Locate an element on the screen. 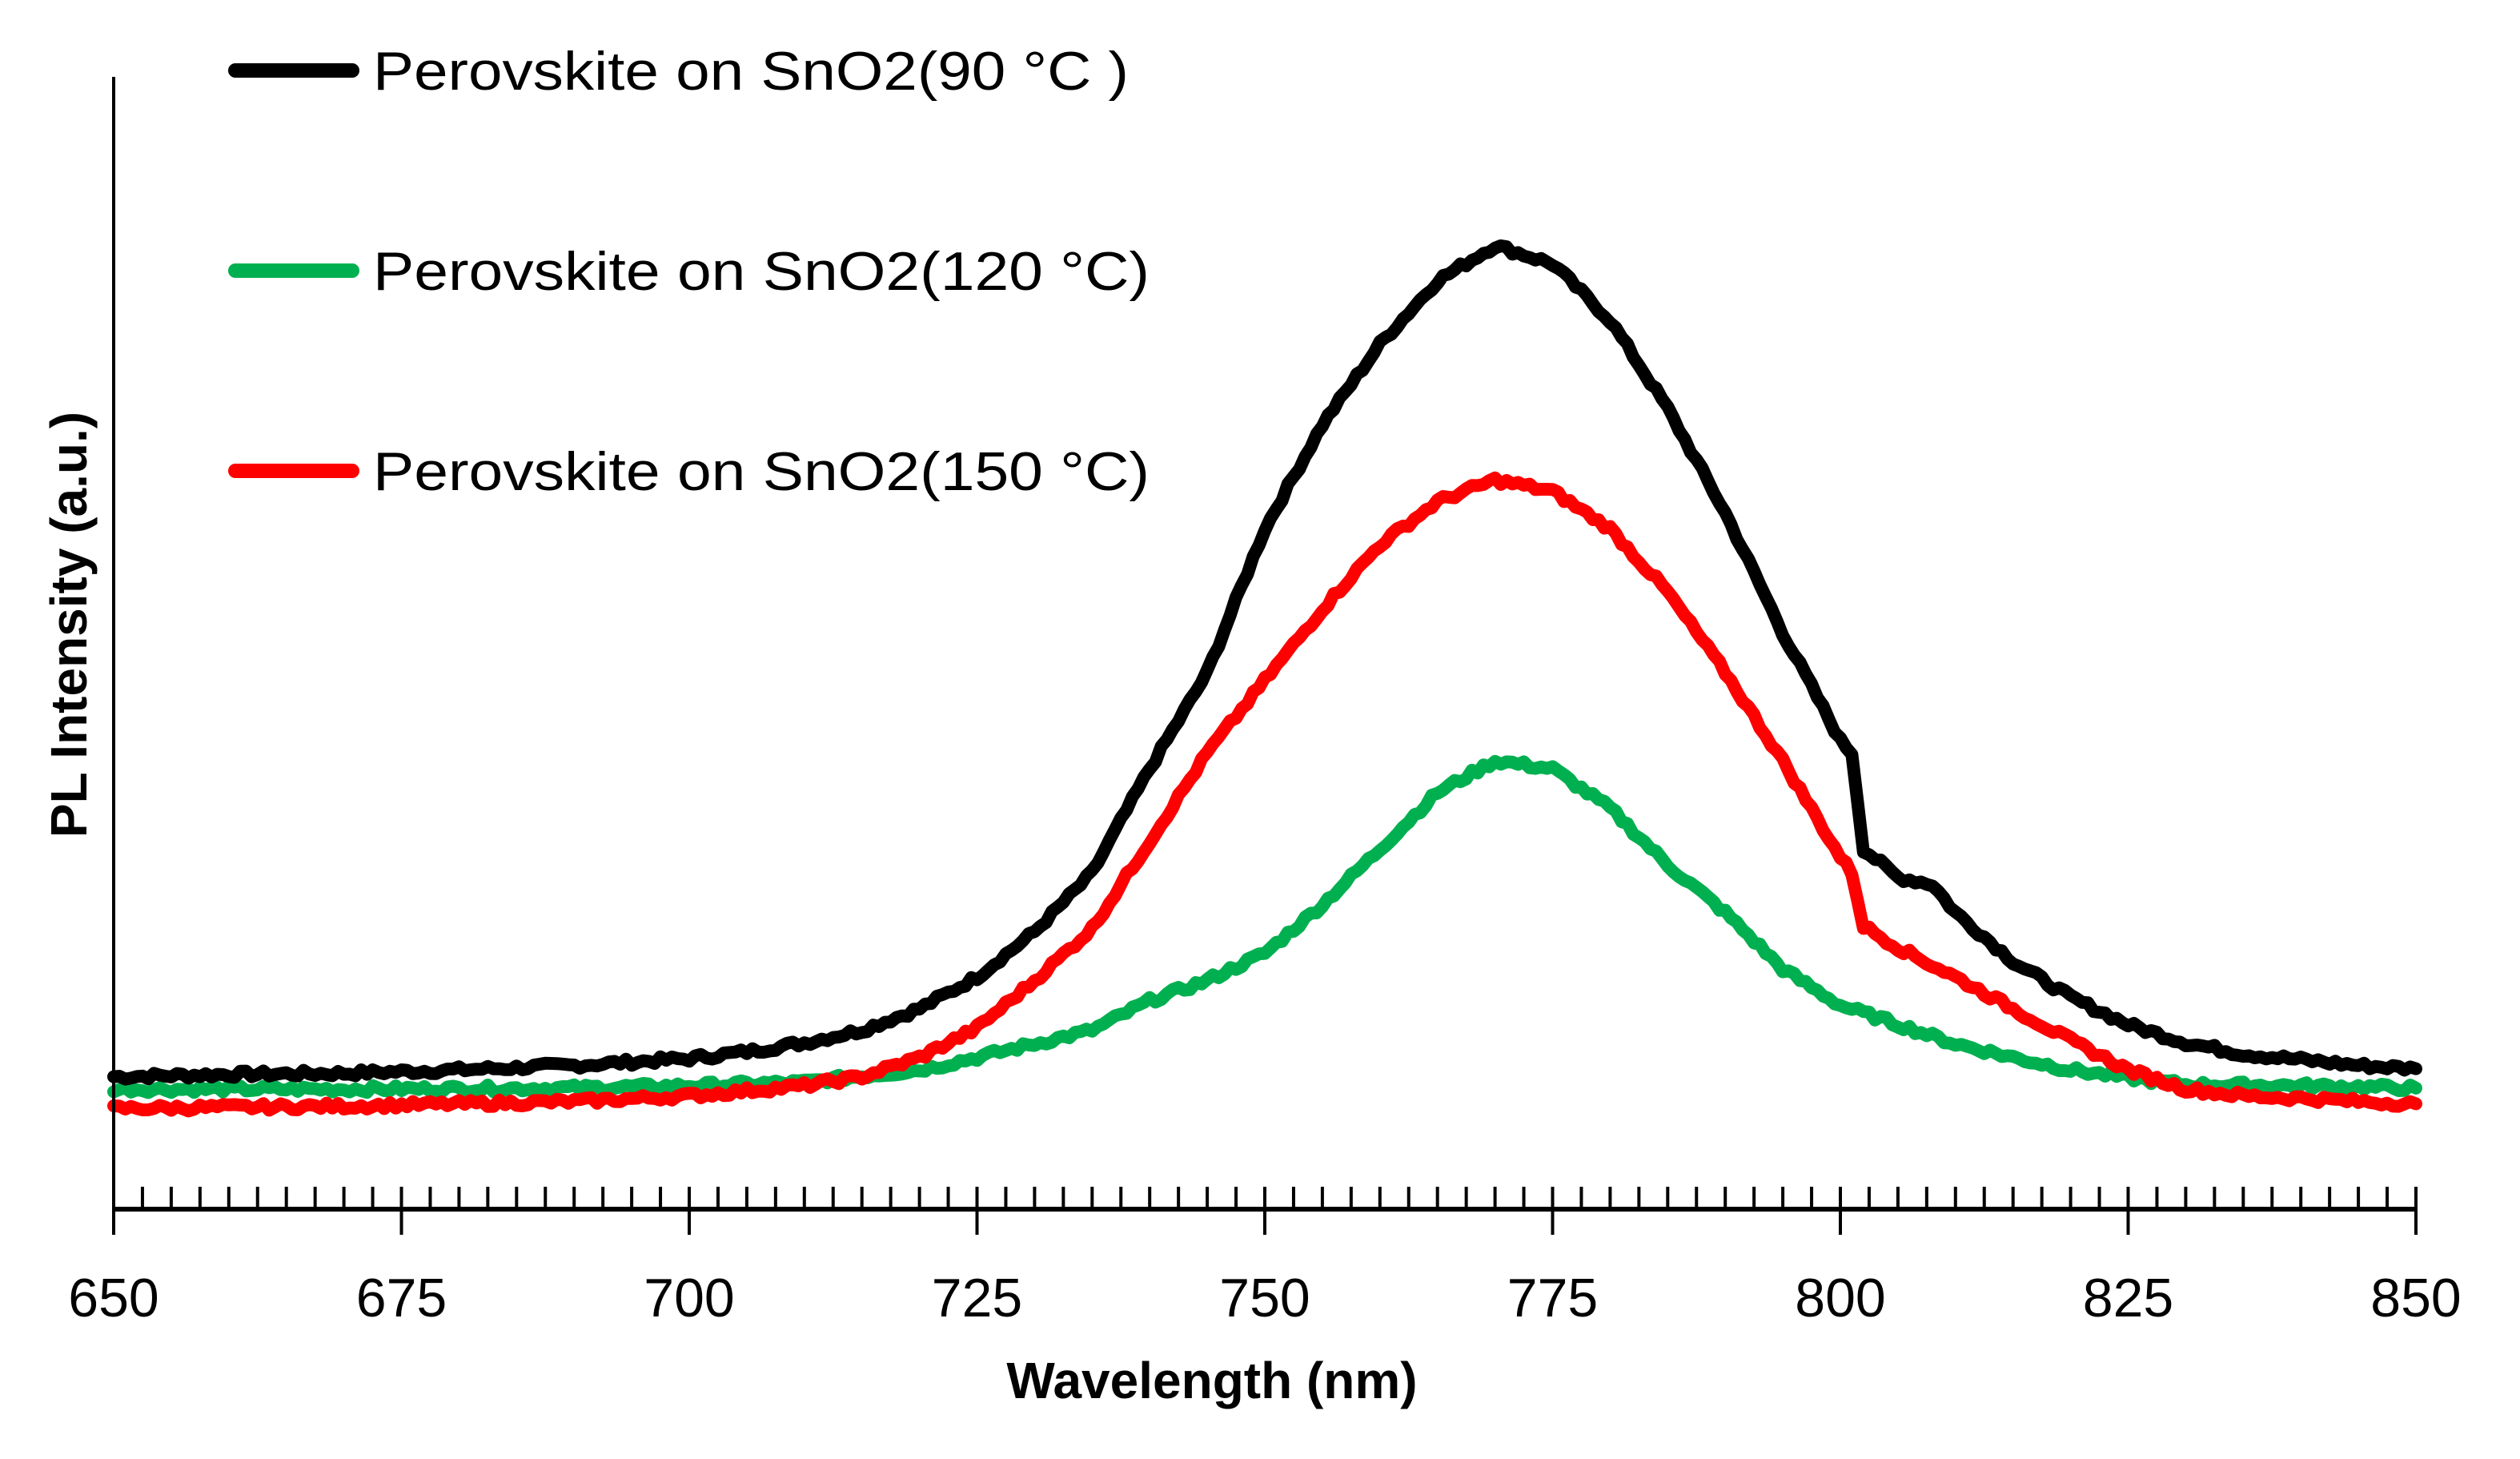 Image resolution: width=2520 pixels, height=1459 pixels. x-ticks is located at coordinates (1265, 1211).